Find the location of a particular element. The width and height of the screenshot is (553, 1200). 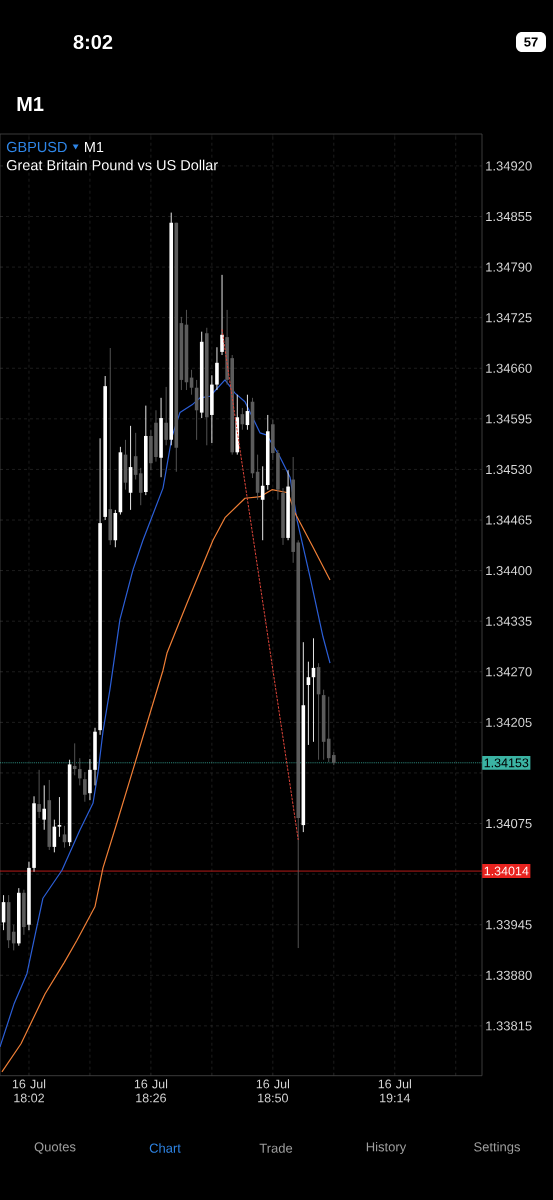

x-tick-label: 16 Jul 18:26 is located at coordinates (151, 1091).